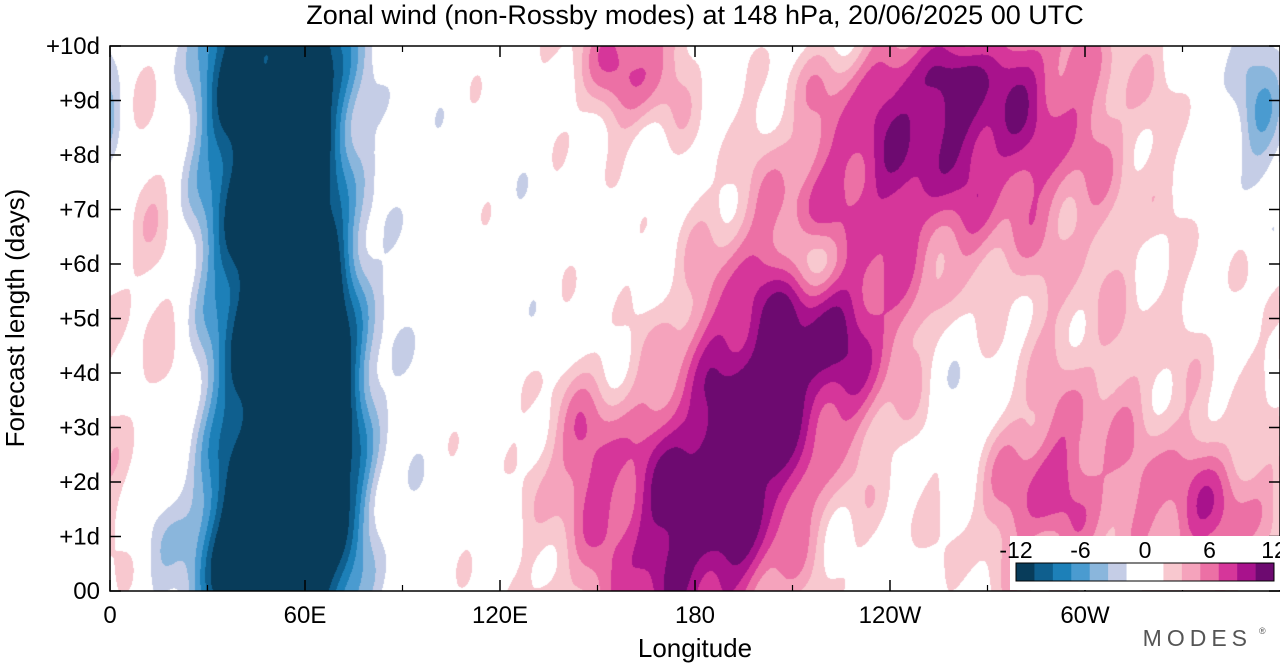  I want to click on y-tick-label-5: +5d, so click(79, 319).